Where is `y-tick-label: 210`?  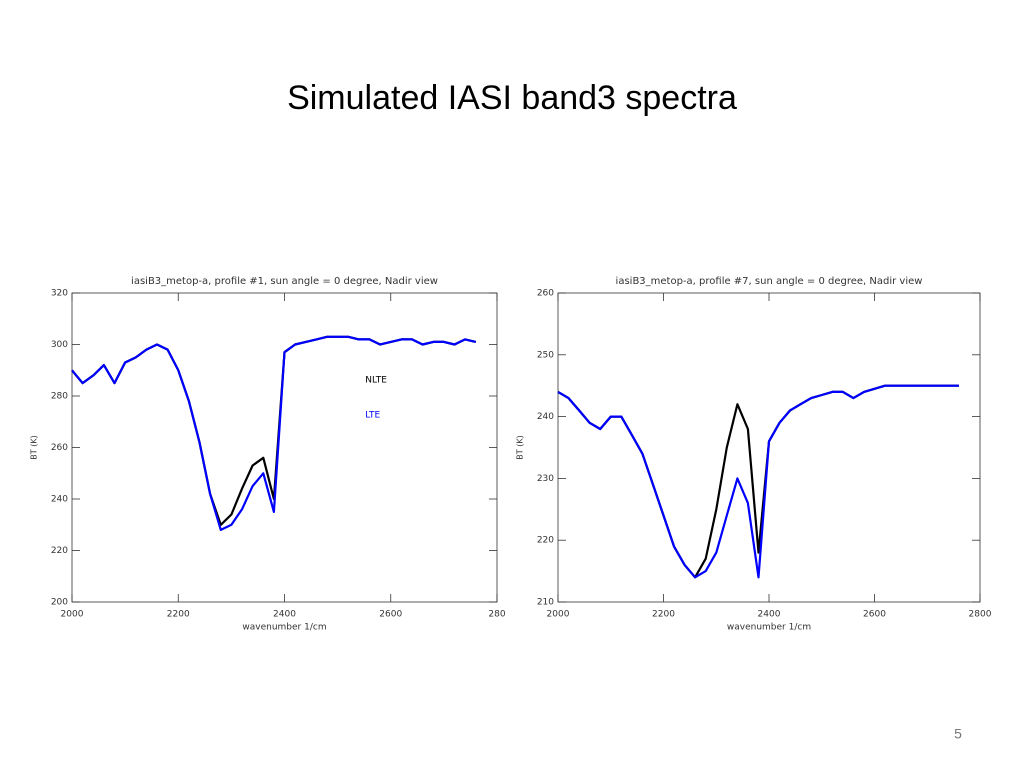
y-tick-label: 210 is located at coordinates (545, 603).